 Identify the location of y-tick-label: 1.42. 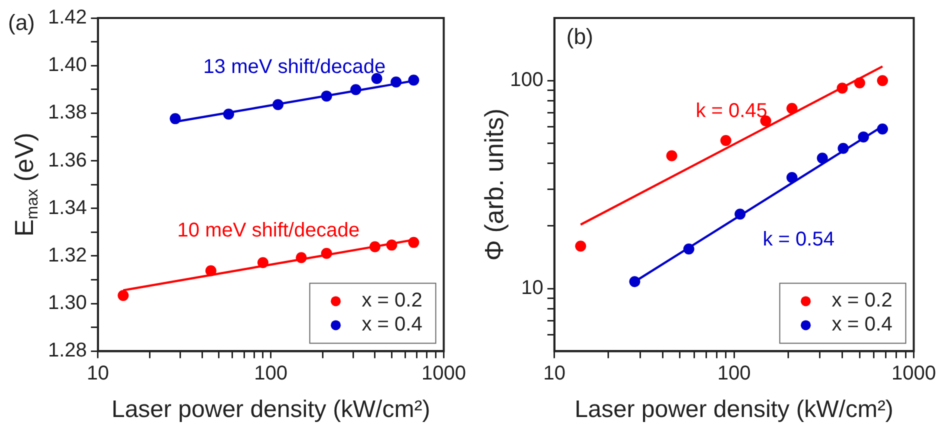
(67, 17).